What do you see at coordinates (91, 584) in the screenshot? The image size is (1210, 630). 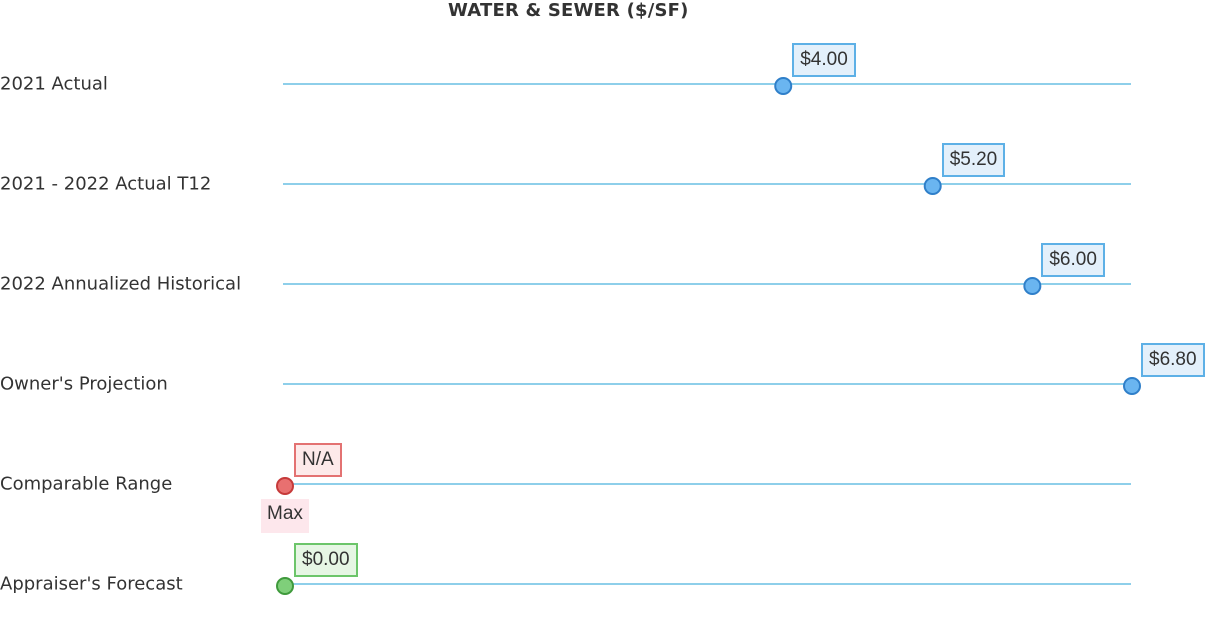 I see `row-label: Appraiser's Forecast` at bounding box center [91, 584].